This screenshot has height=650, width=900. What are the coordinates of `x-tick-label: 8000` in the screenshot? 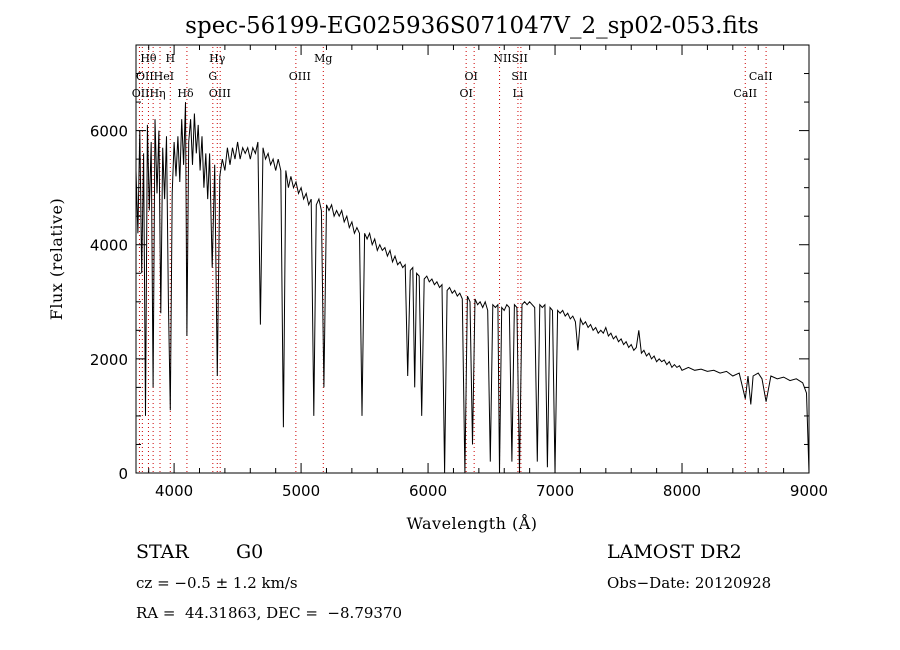 It's located at (682, 491).